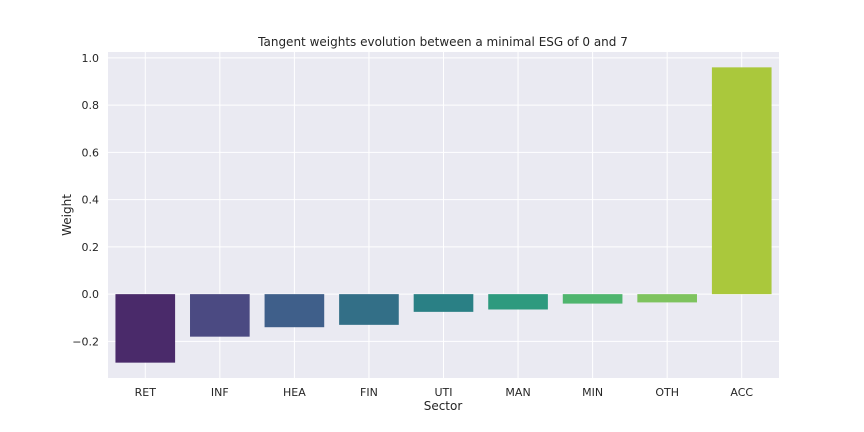 This screenshot has width=864, height=432. What do you see at coordinates (369, 392) in the screenshot?
I see `x-tick-label: FIN` at bounding box center [369, 392].